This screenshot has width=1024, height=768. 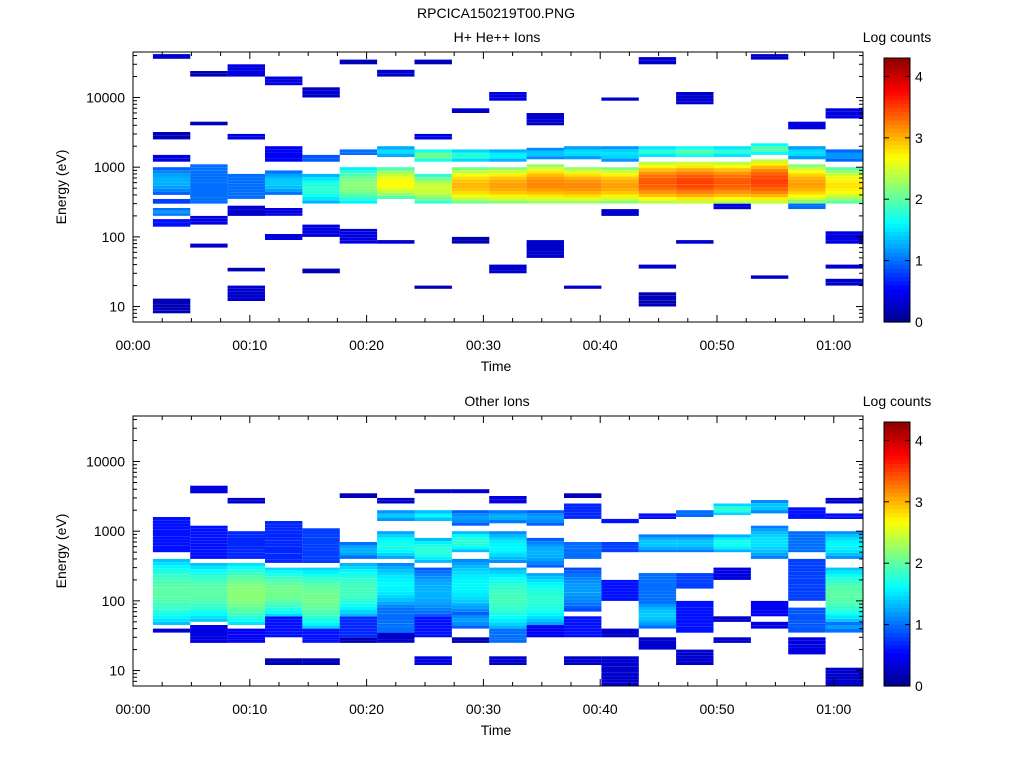 What do you see at coordinates (919, 686) in the screenshot?
I see `colorbar-tick-label: 0` at bounding box center [919, 686].